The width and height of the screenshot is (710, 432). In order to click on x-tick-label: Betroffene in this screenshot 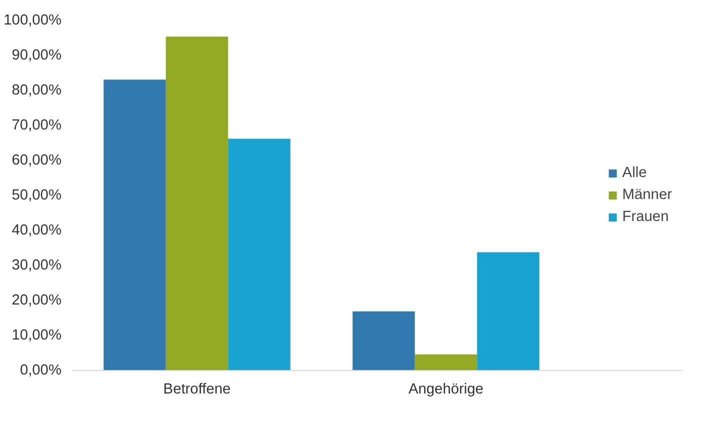, I will do `click(197, 390)`.